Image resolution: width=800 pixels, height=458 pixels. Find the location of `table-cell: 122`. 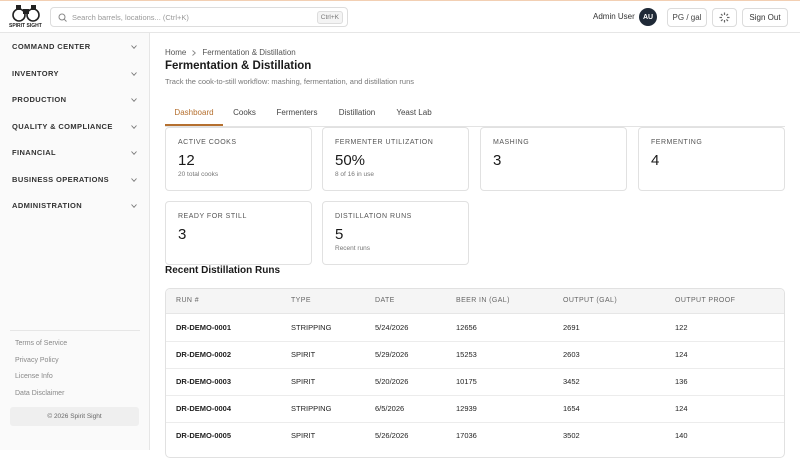

table-cell: 122 is located at coordinates (681, 327).